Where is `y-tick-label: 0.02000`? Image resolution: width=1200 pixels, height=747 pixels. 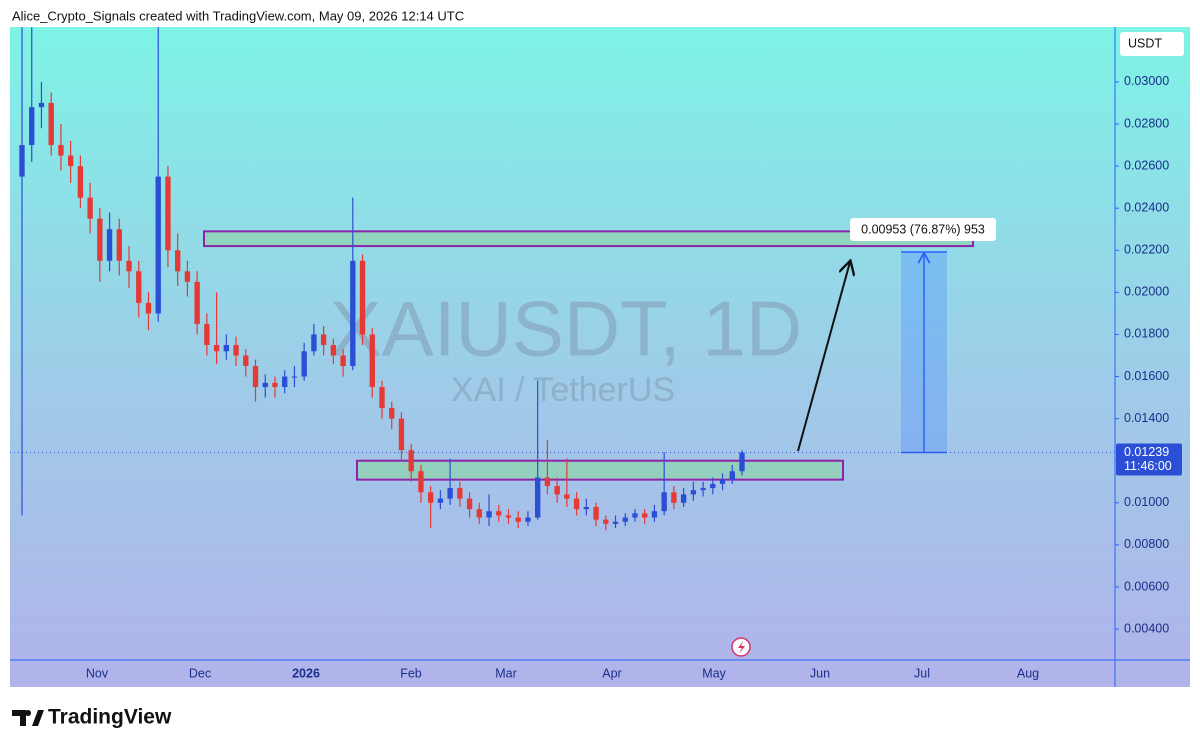
y-tick-label: 0.02000 is located at coordinates (1146, 292).